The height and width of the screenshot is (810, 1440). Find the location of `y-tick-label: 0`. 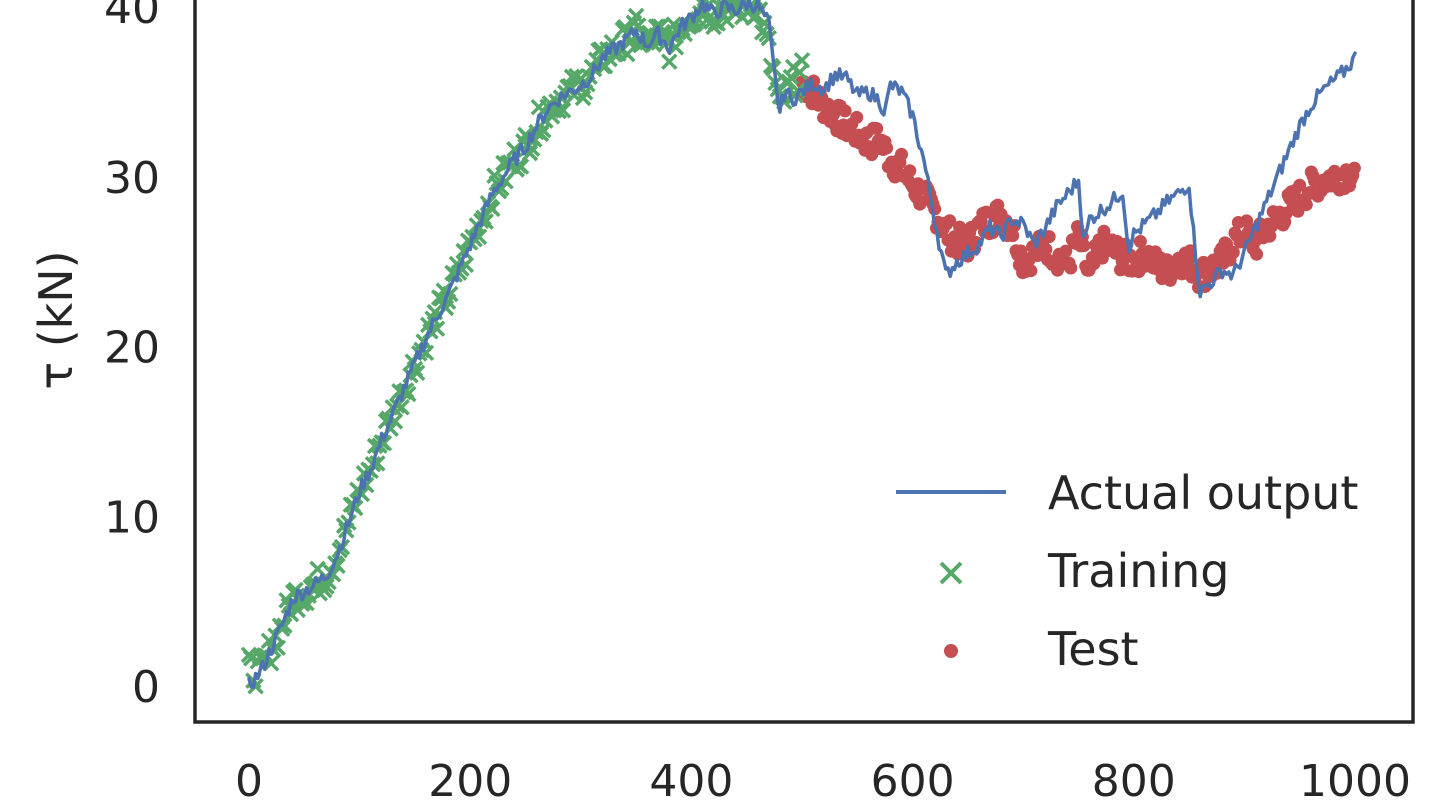

y-tick-label: 0 is located at coordinates (146, 687).